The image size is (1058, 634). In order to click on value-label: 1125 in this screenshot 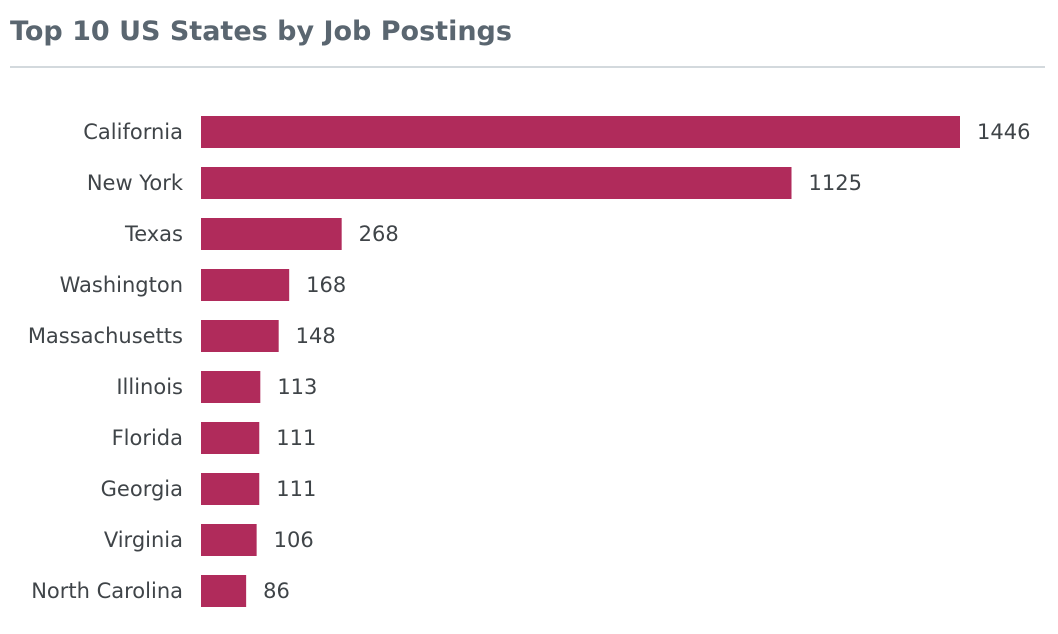, I will do `click(835, 183)`.